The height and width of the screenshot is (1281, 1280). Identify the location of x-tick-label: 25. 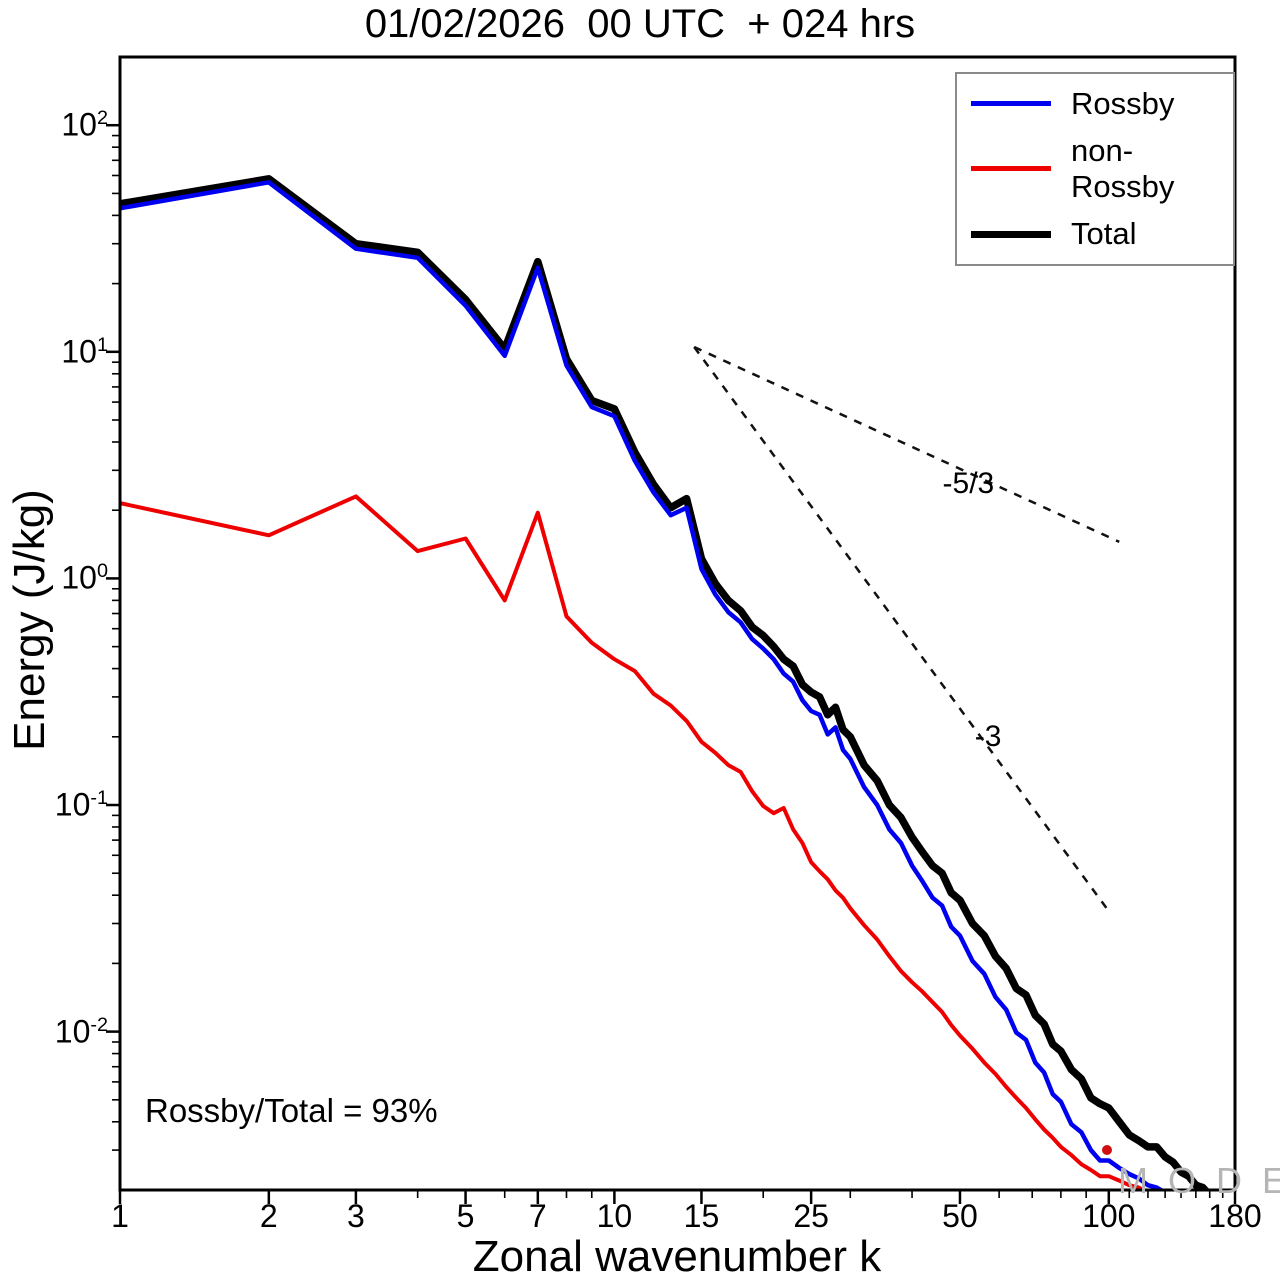
(811, 1216).